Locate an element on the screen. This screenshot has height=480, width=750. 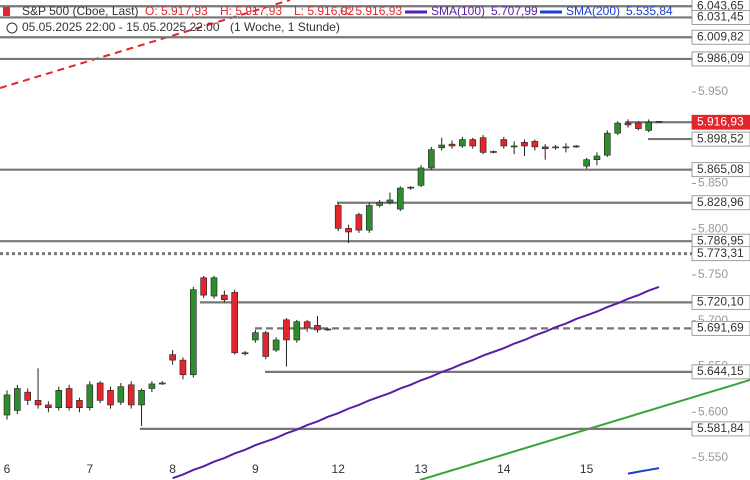
level-label: 5.691,69 is located at coordinates (720, 328).